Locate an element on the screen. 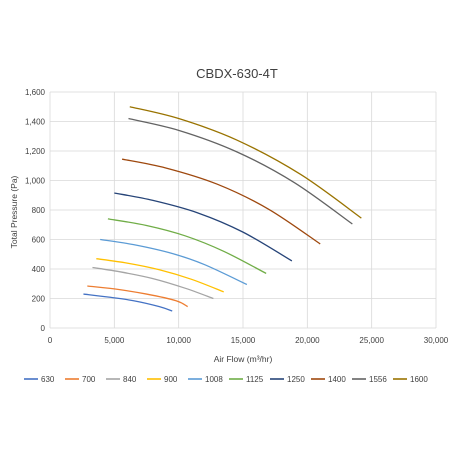 This screenshot has height=474, width=474. legend-label-1556: 1556 is located at coordinates (378, 379).